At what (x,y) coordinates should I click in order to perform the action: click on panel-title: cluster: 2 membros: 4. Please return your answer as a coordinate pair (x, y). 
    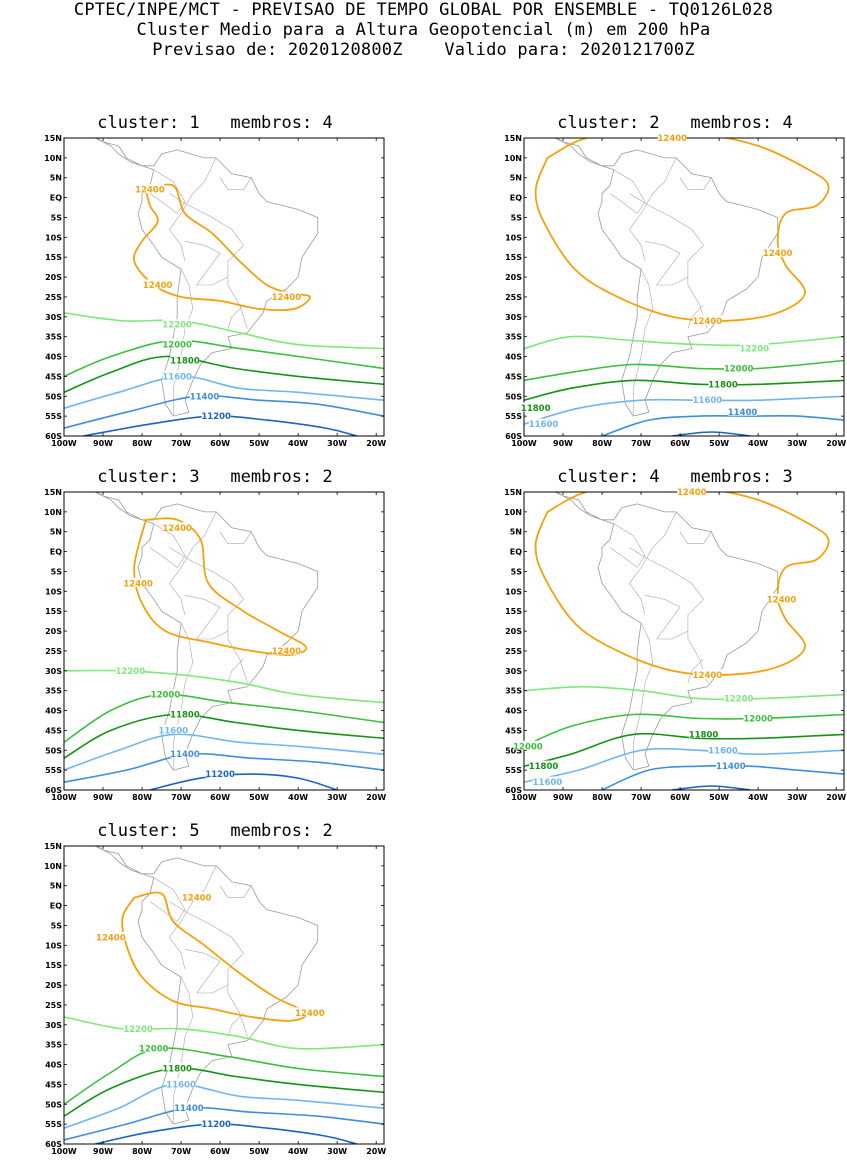
    Looking at the image, I should click on (675, 123).